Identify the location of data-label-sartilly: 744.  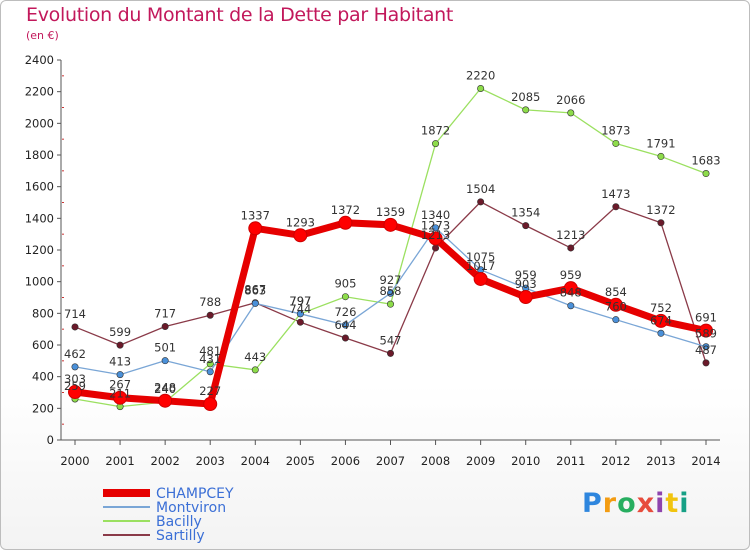
(300, 309).